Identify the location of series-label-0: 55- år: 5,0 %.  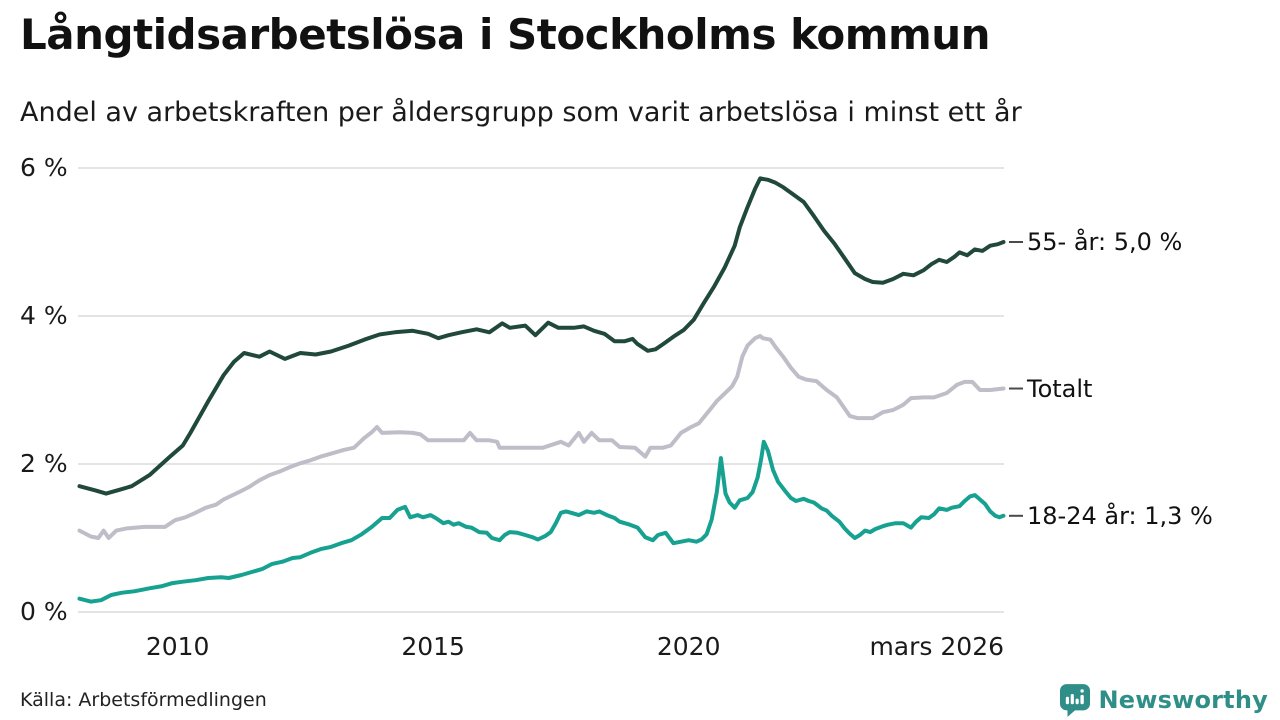
(1105, 242).